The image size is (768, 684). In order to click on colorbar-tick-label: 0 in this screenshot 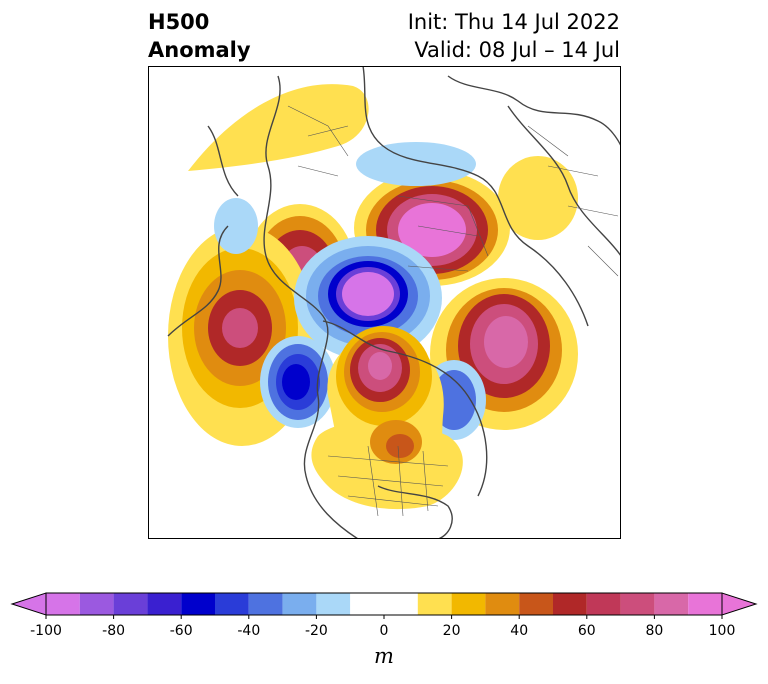, I will do `click(384, 630)`.